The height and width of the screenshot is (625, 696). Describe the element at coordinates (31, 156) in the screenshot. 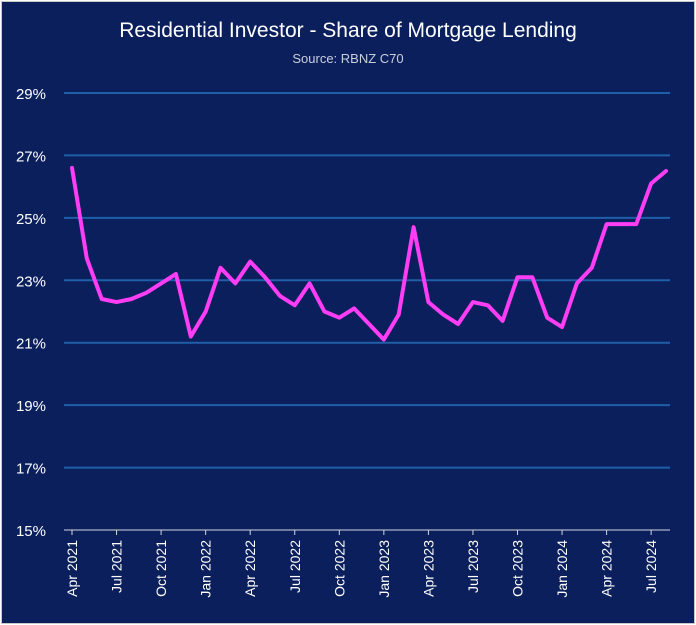

I see `y-tick-label: 27%` at that location.